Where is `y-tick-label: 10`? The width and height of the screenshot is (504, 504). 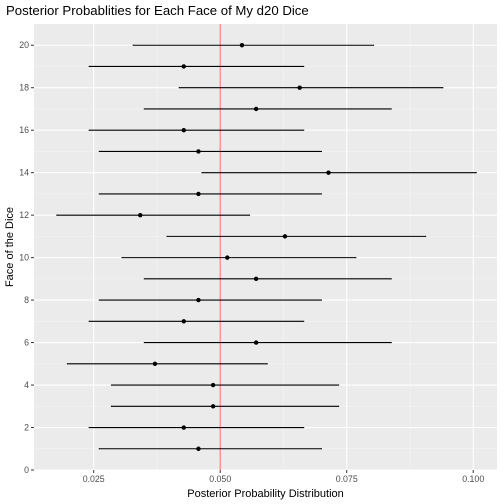 y-tick-label: 10 is located at coordinates (24, 258).